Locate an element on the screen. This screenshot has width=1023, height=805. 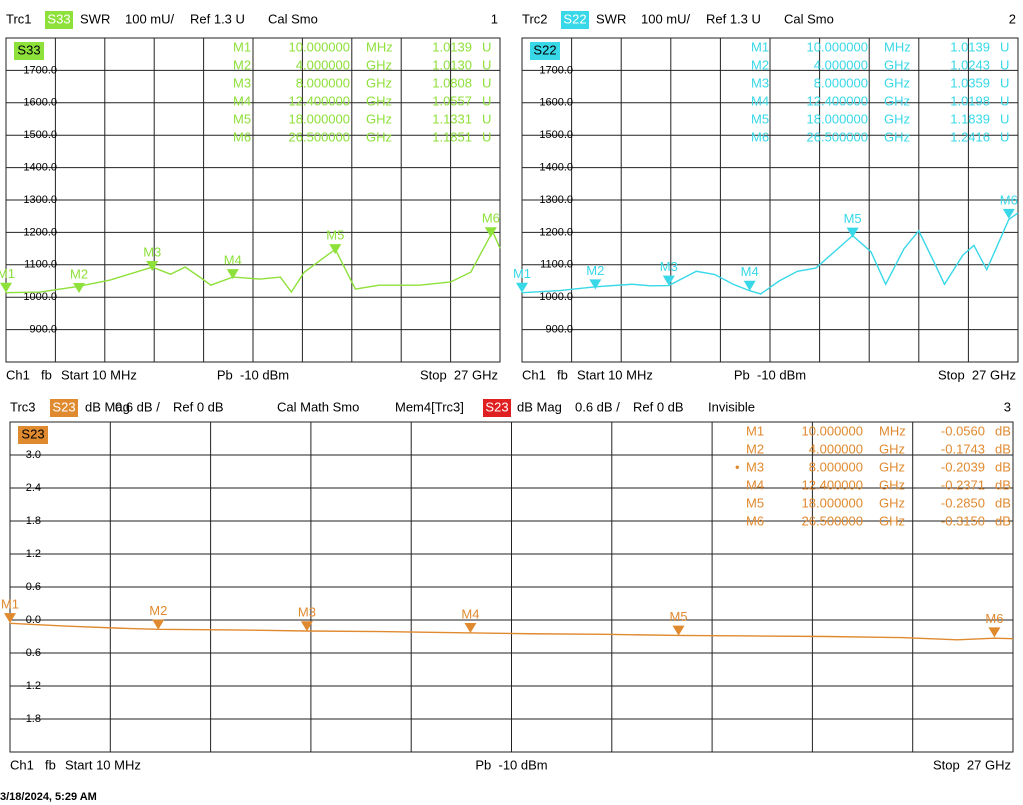
footer-power: Pb -10 dBm is located at coordinates (253, 374).